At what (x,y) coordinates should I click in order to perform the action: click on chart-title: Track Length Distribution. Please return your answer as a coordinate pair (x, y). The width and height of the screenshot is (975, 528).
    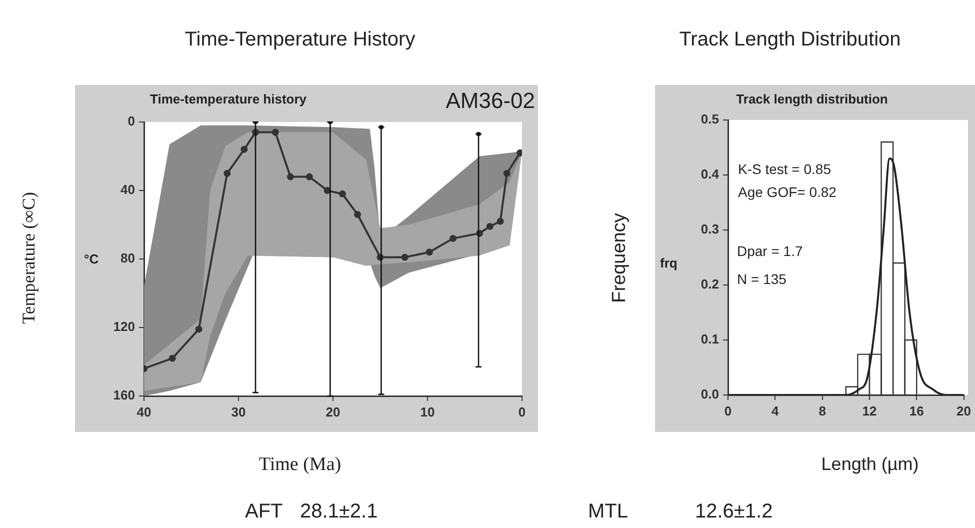
    Looking at the image, I should click on (790, 39).